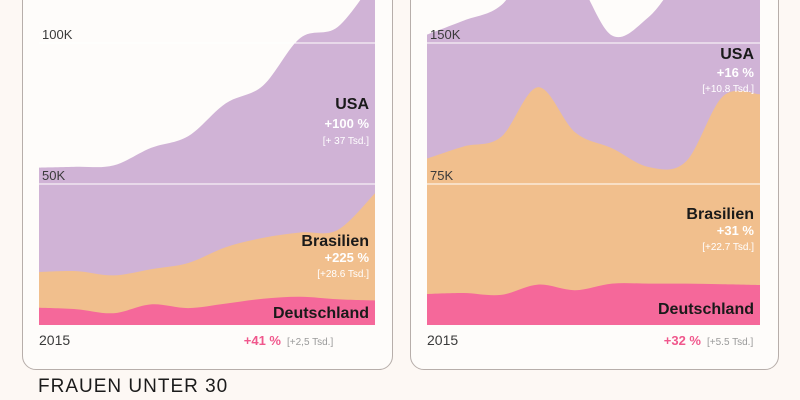 The height and width of the screenshot is (400, 800). What do you see at coordinates (736, 230) in the screenshot?
I see `brasilien-change: +31 %` at bounding box center [736, 230].